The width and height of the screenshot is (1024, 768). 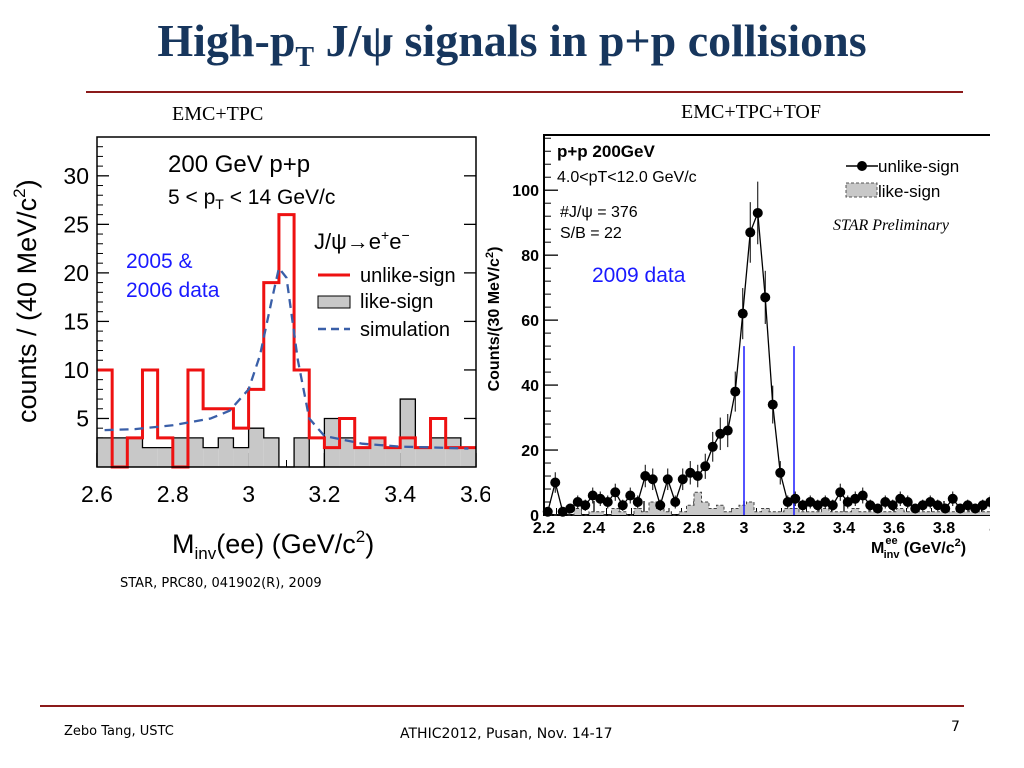 I want to click on left-y-tick-label: 20, so click(x=76, y=273).